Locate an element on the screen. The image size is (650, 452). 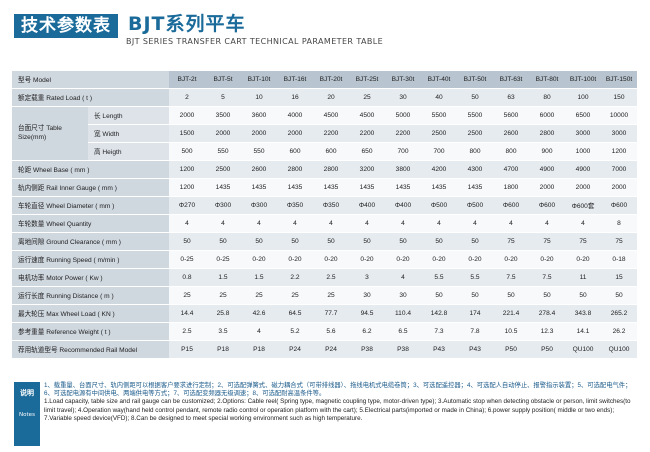
table-cell: 0-25 is located at coordinates (187, 259).